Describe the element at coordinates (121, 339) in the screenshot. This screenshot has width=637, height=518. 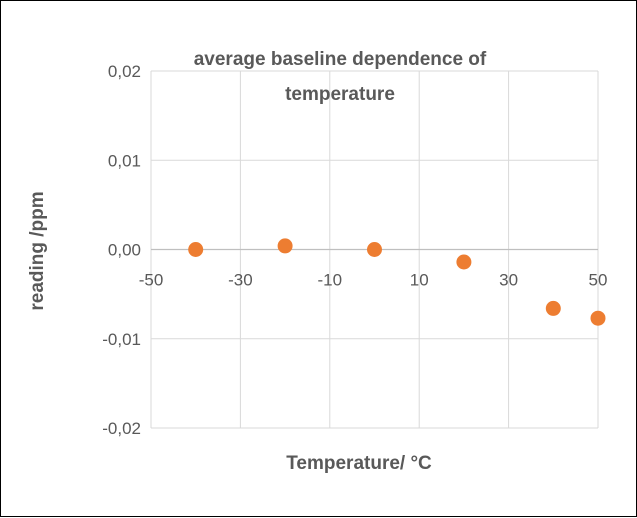
I see `y-tick-label: -0,01` at that location.